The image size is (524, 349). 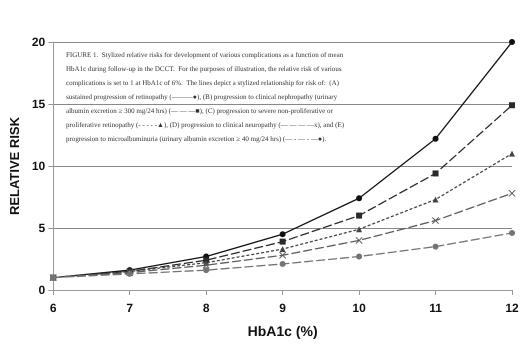 What do you see at coordinates (42, 228) in the screenshot?
I see `y-tick-label: 5` at bounding box center [42, 228].